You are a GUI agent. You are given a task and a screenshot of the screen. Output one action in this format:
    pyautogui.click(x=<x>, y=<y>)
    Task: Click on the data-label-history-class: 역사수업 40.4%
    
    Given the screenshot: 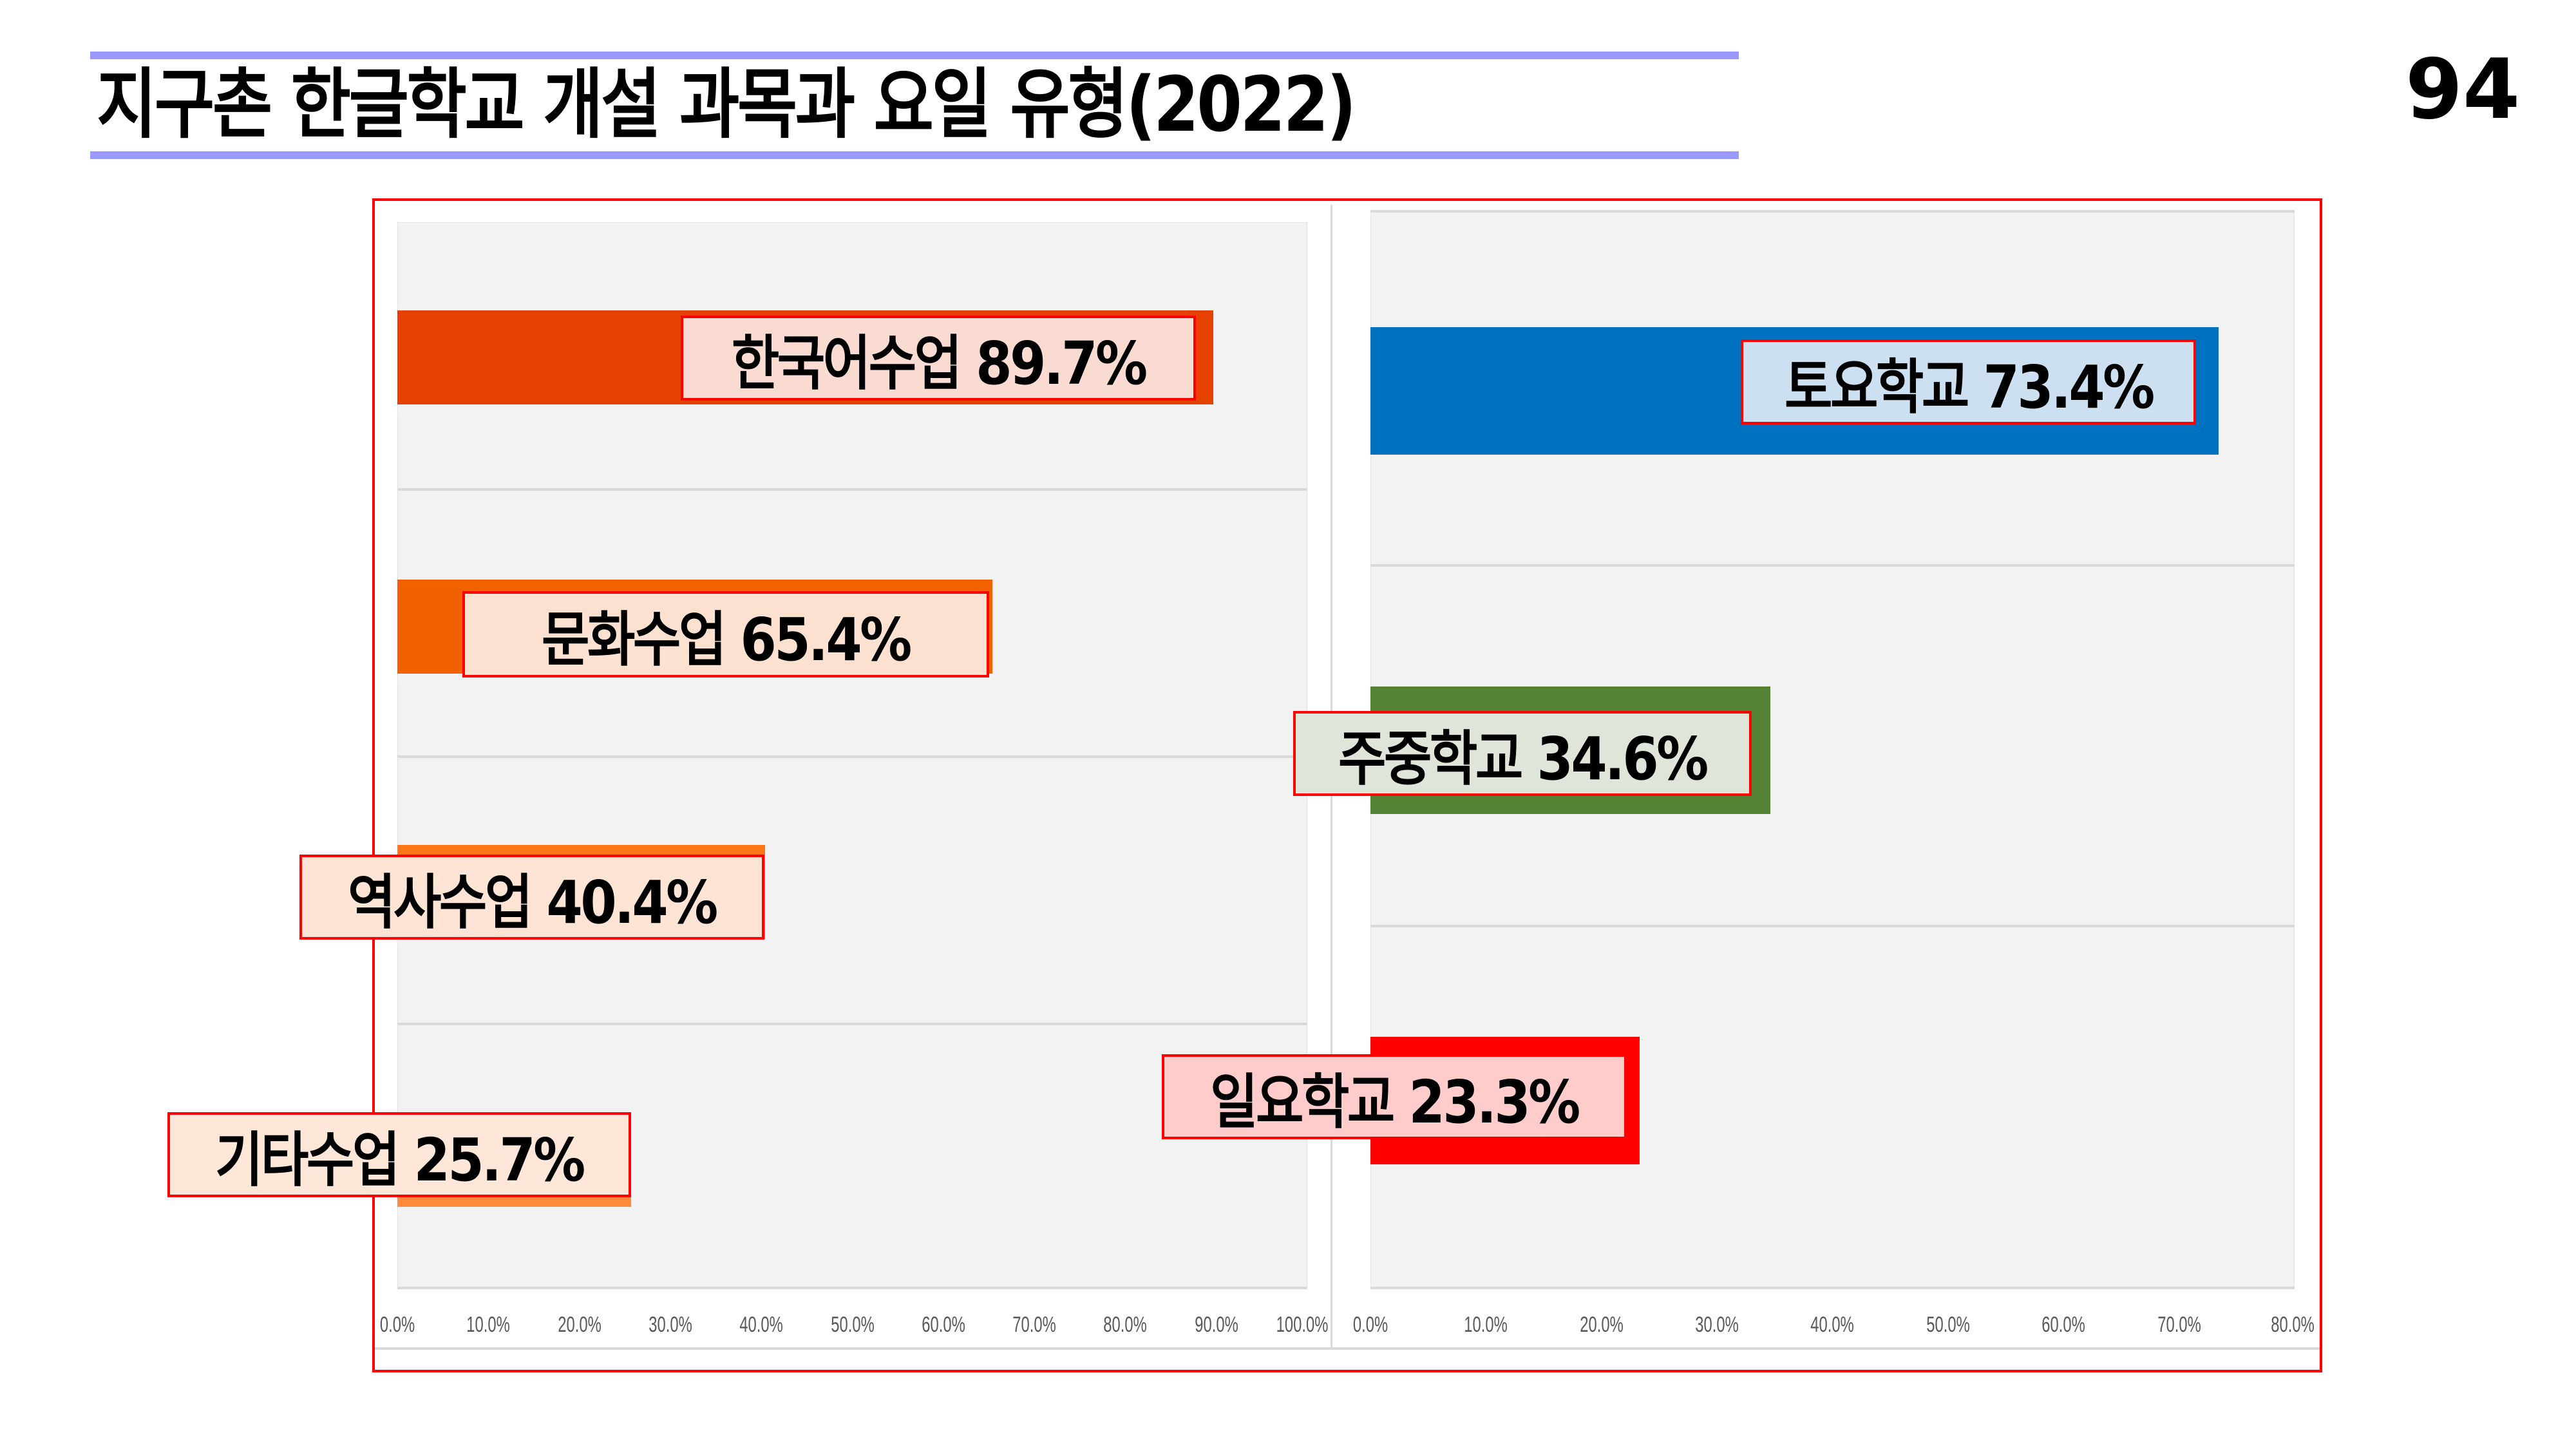 What is the action you would take?
    pyautogui.click(x=531, y=898)
    